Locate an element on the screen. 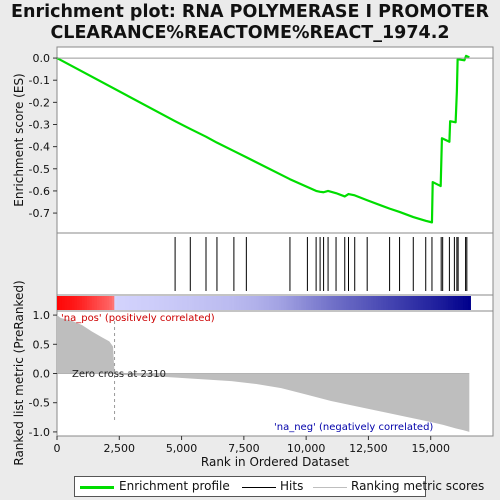  x-tick-label: 15,000 is located at coordinates (430, 448).